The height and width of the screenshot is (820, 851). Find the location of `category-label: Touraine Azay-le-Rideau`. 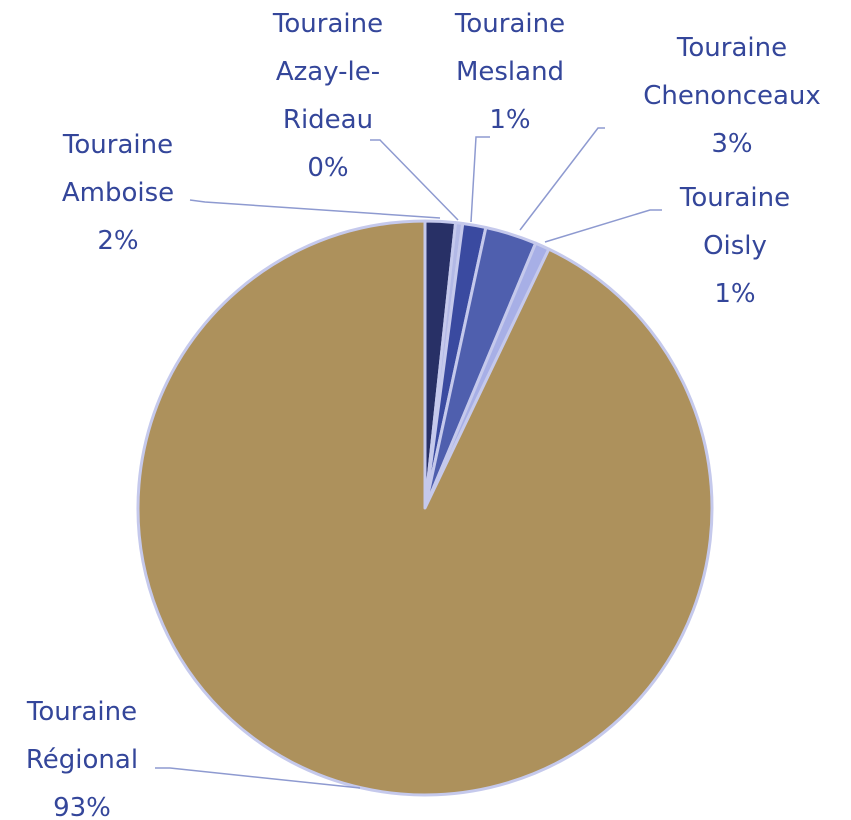

category-label: Touraine Azay-le-Rideau is located at coordinates (328, 72).